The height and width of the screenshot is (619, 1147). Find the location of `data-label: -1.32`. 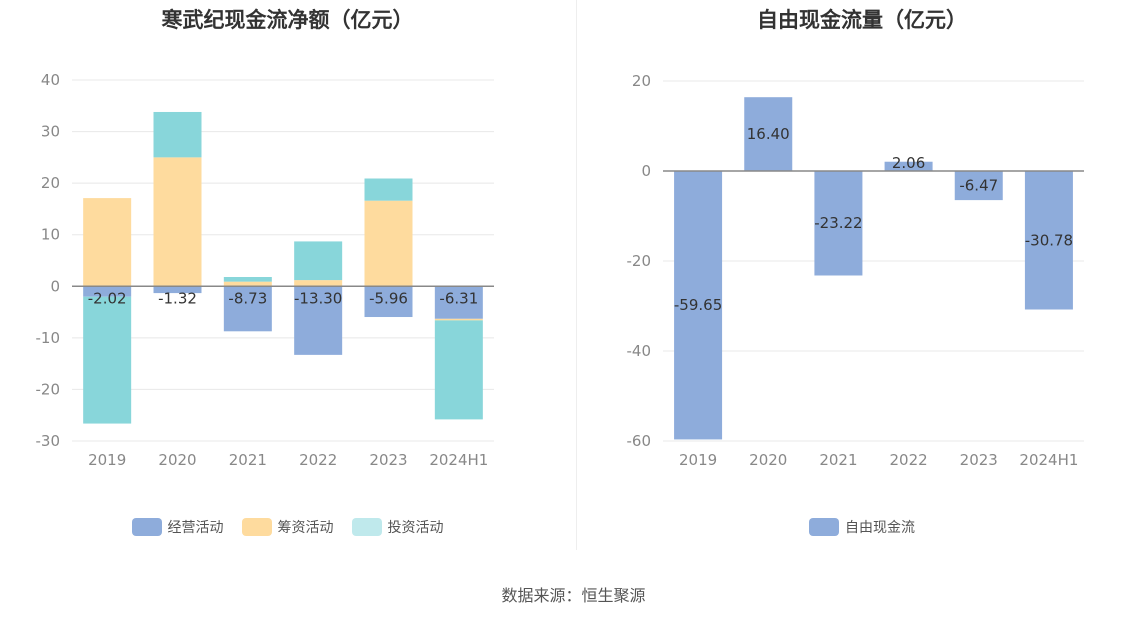

data-label: -1.32 is located at coordinates (177, 298).